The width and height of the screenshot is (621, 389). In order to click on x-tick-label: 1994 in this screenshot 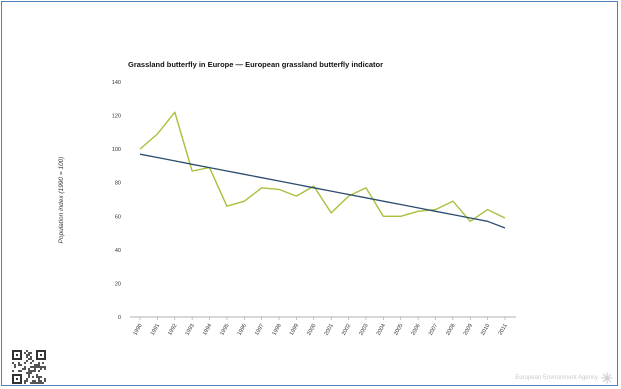, I will do `click(207, 330)`.